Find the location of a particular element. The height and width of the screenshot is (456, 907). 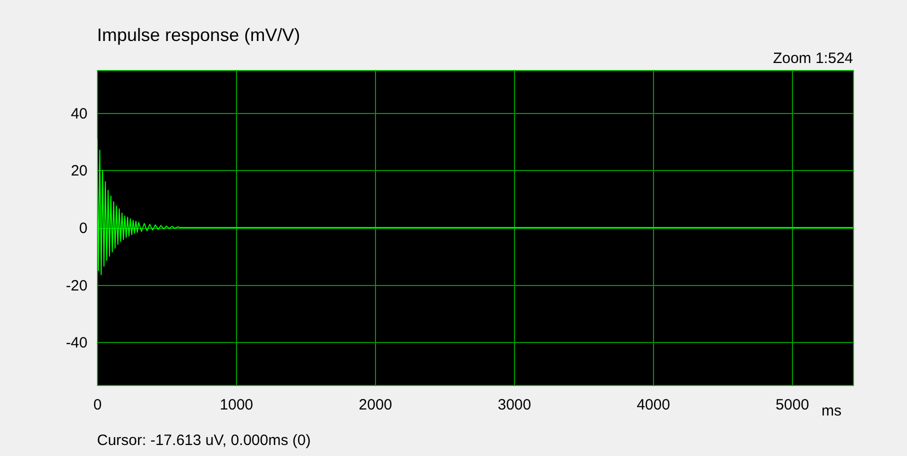

y-tick-label: -20 is located at coordinates (77, 285).